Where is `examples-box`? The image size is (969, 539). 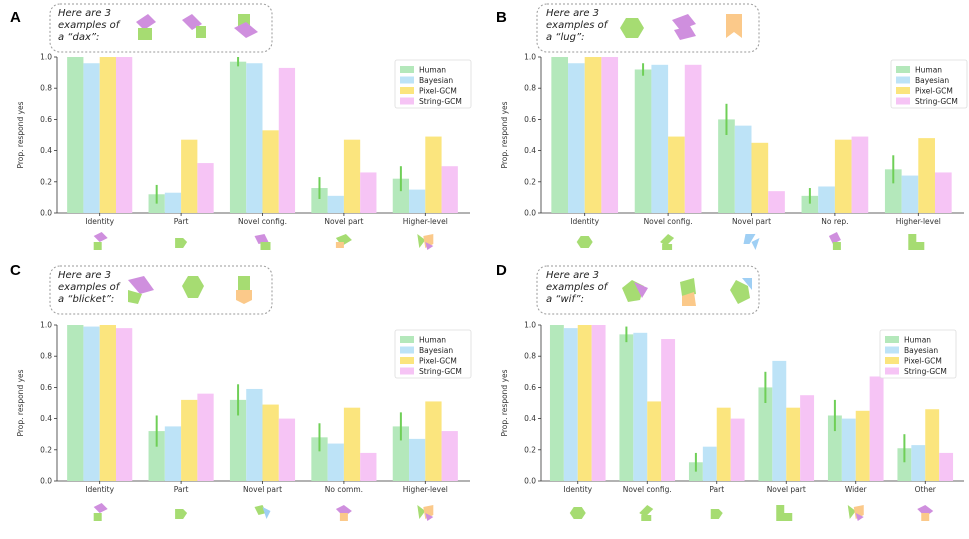 examples-box is located at coordinates (161, 290).